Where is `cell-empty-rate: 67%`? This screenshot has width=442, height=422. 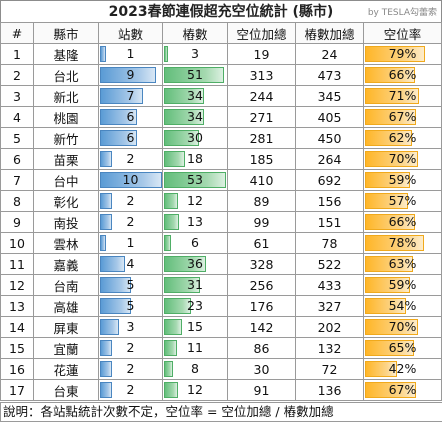
cell-empty-rate: 67% is located at coordinates (402, 117).